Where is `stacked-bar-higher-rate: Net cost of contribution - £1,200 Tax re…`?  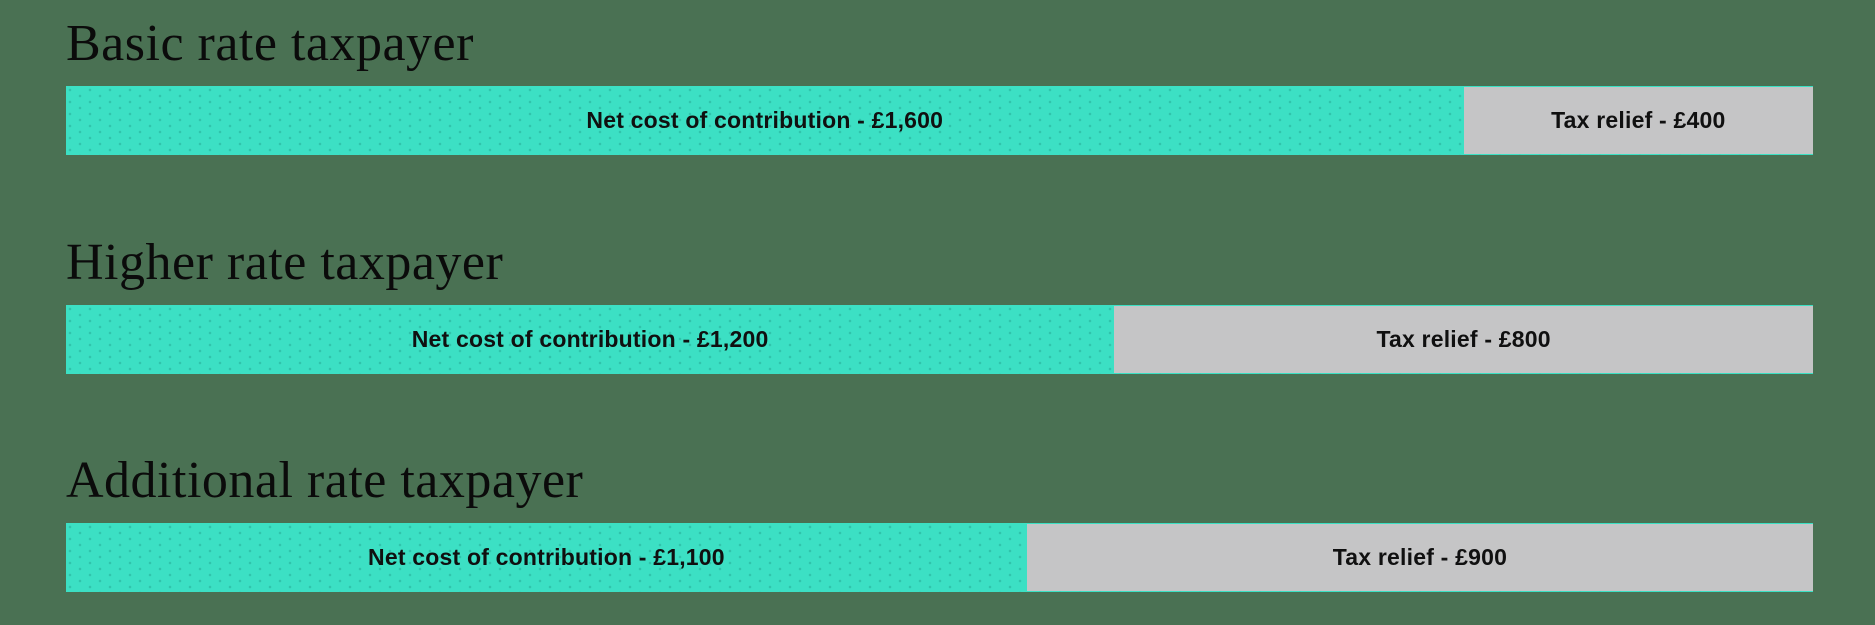 stacked-bar-higher-rate: Net cost of contribution - £1,200 Tax re… is located at coordinates (939, 339).